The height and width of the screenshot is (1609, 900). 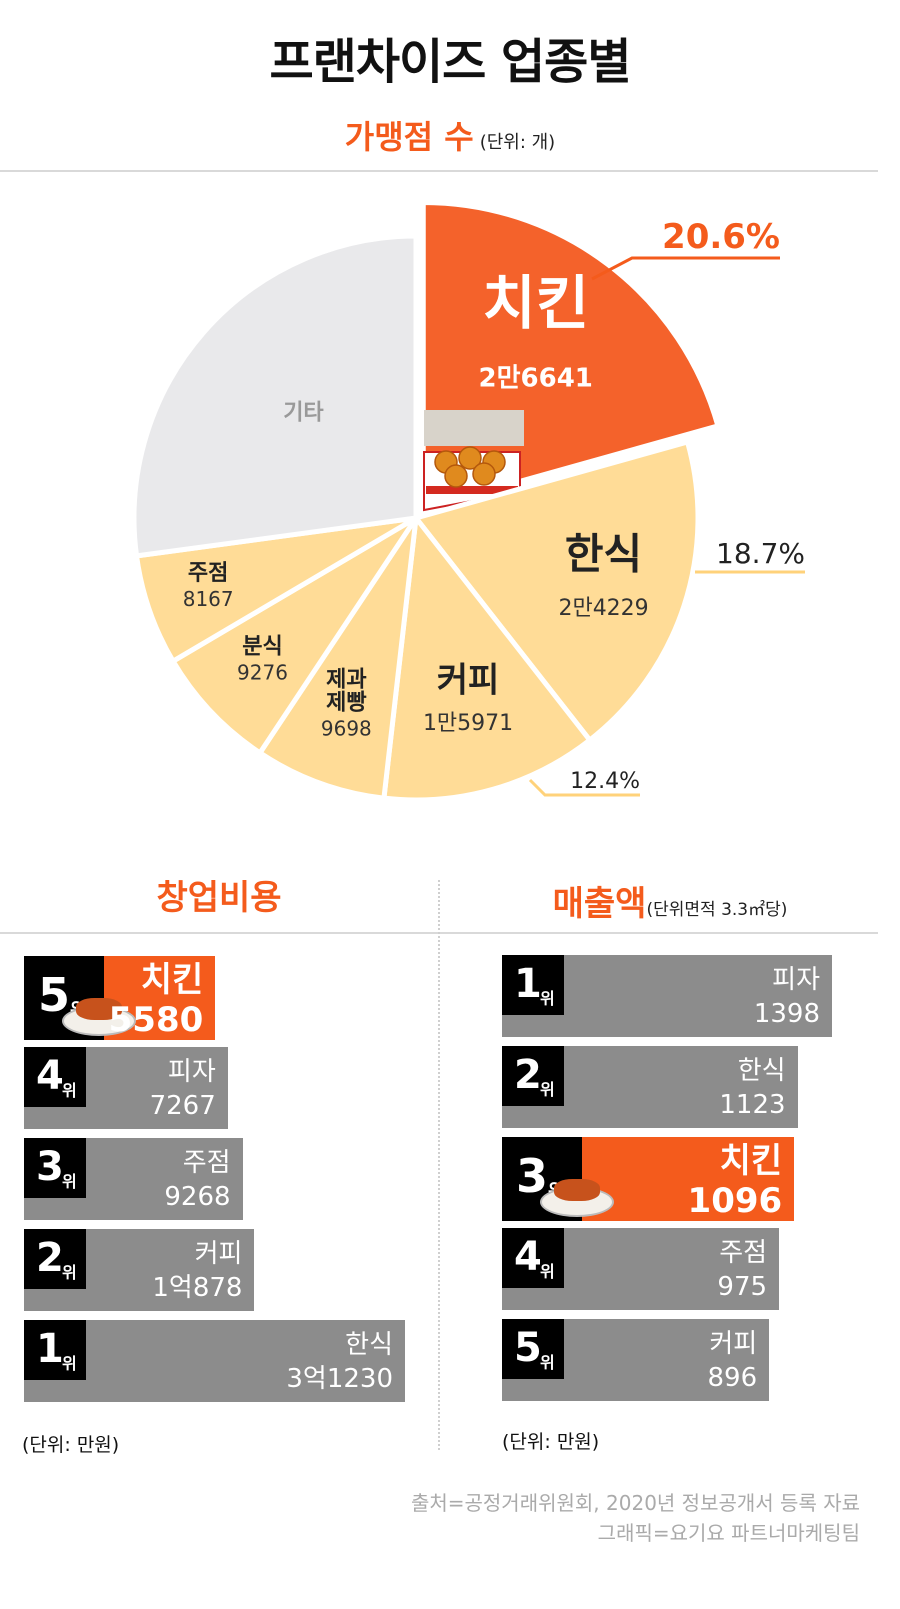 I want to click on sales-title-note: (단위면적 3.3㎡당), so click(x=717, y=910).